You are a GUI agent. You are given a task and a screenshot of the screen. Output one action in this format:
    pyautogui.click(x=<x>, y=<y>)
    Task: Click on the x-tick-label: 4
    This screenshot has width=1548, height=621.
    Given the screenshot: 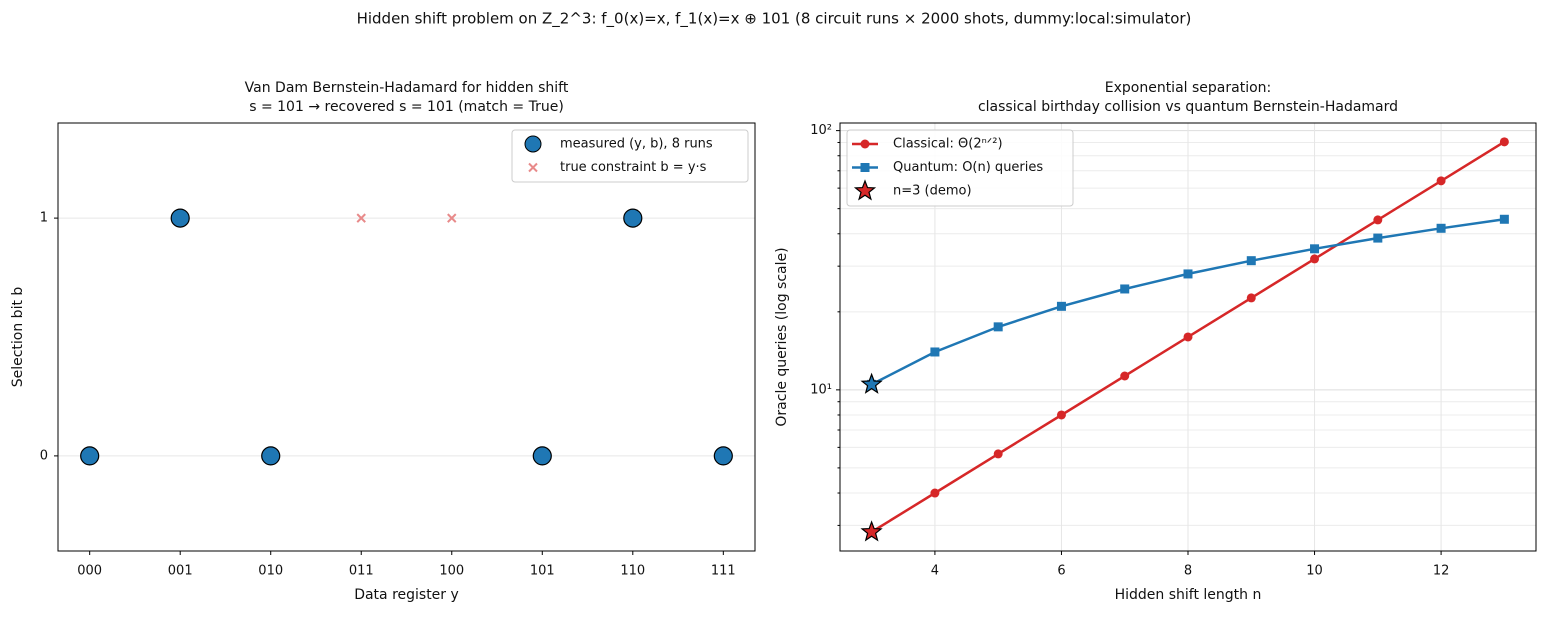 What is the action you would take?
    pyautogui.click(x=935, y=571)
    